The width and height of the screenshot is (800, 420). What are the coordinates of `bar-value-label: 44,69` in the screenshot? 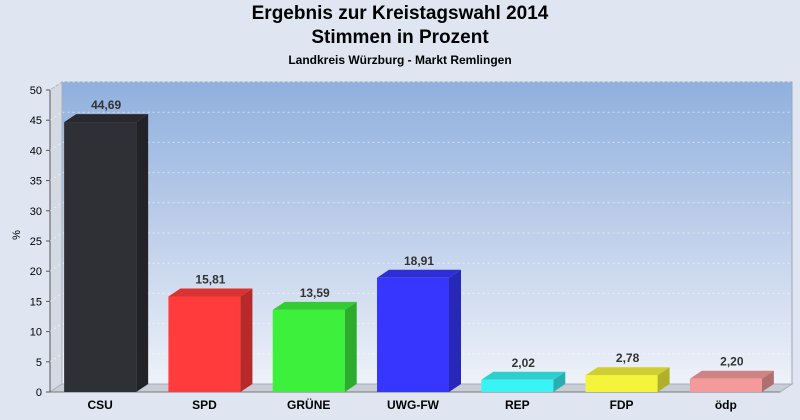 It's located at (106, 105).